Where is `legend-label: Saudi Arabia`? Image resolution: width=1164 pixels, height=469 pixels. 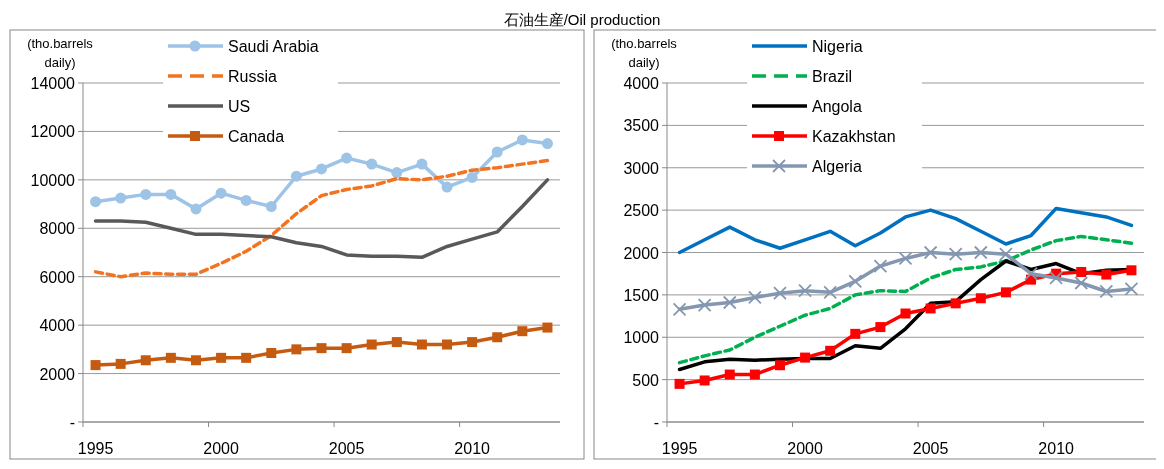 legend-label: Saudi Arabia is located at coordinates (273, 46).